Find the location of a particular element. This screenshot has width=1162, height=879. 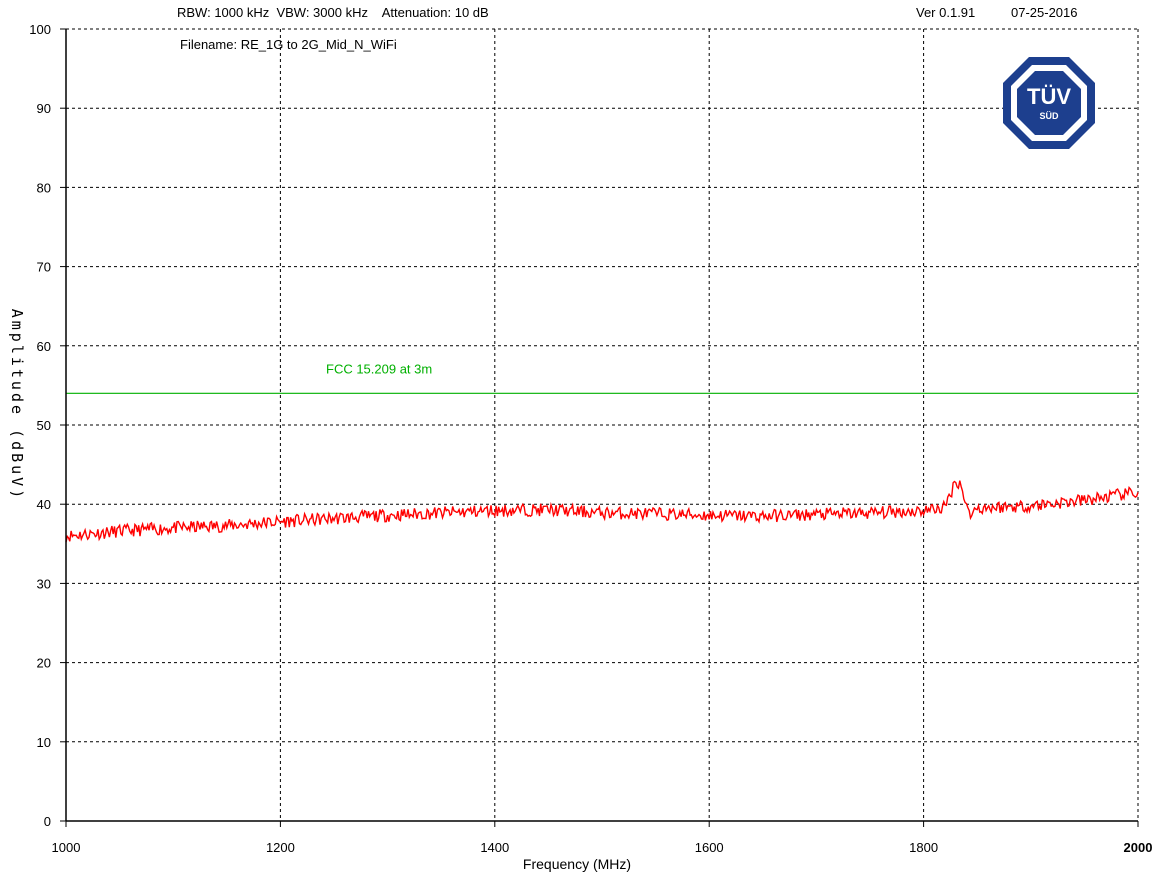

tuv-sud-logo: TÜV SÜD is located at coordinates (1049, 103).